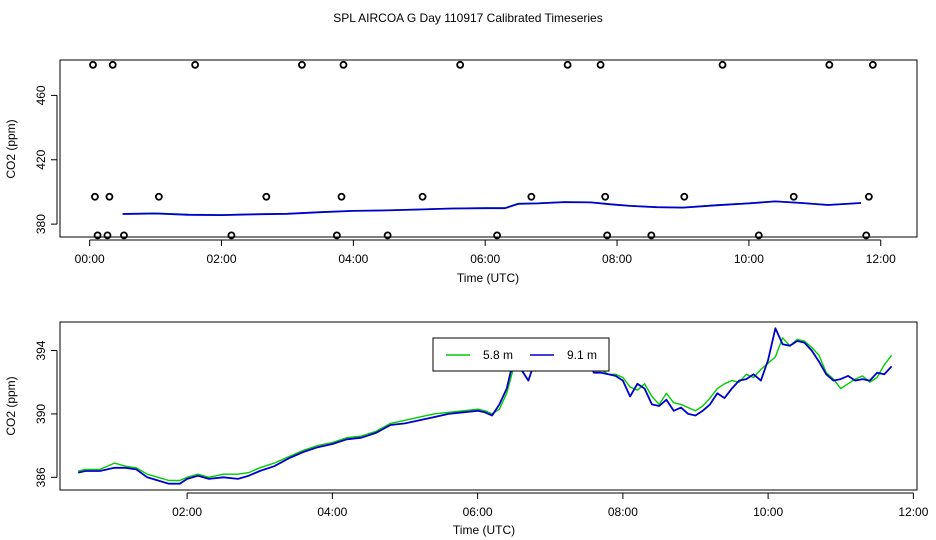  What do you see at coordinates (582, 355) in the screenshot?
I see `legend-label-9-1m: 9.1 m` at bounding box center [582, 355].